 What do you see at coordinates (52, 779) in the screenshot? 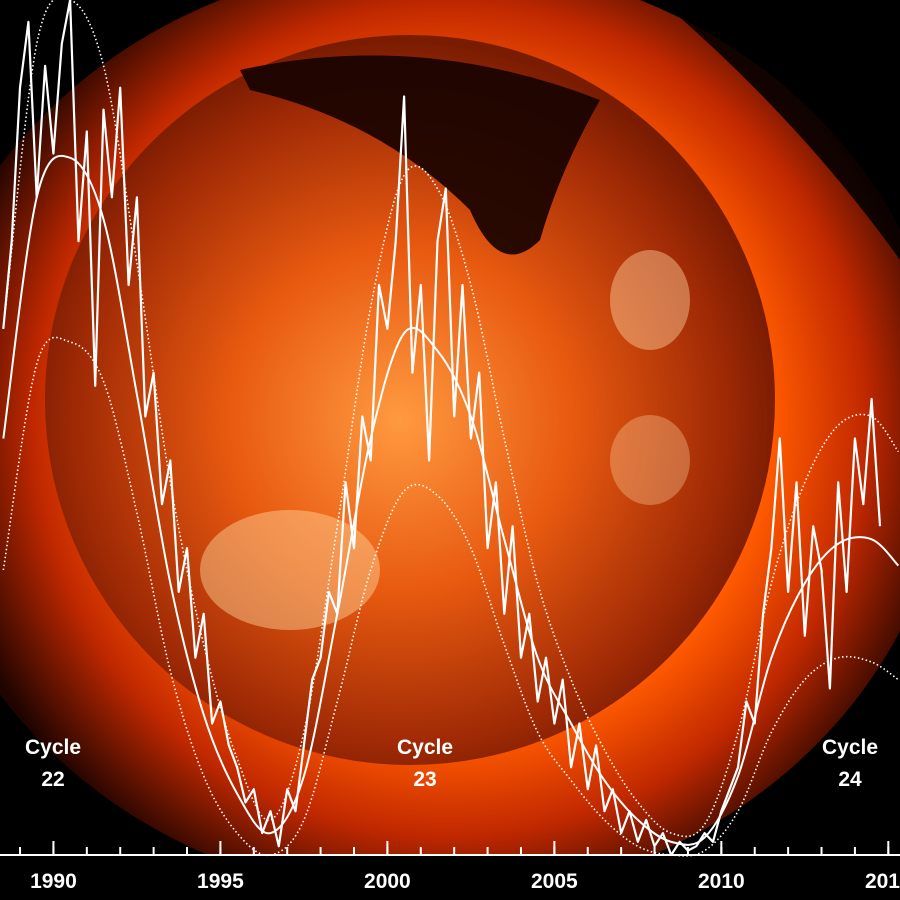
I see `annotation-number: 22` at bounding box center [52, 779].